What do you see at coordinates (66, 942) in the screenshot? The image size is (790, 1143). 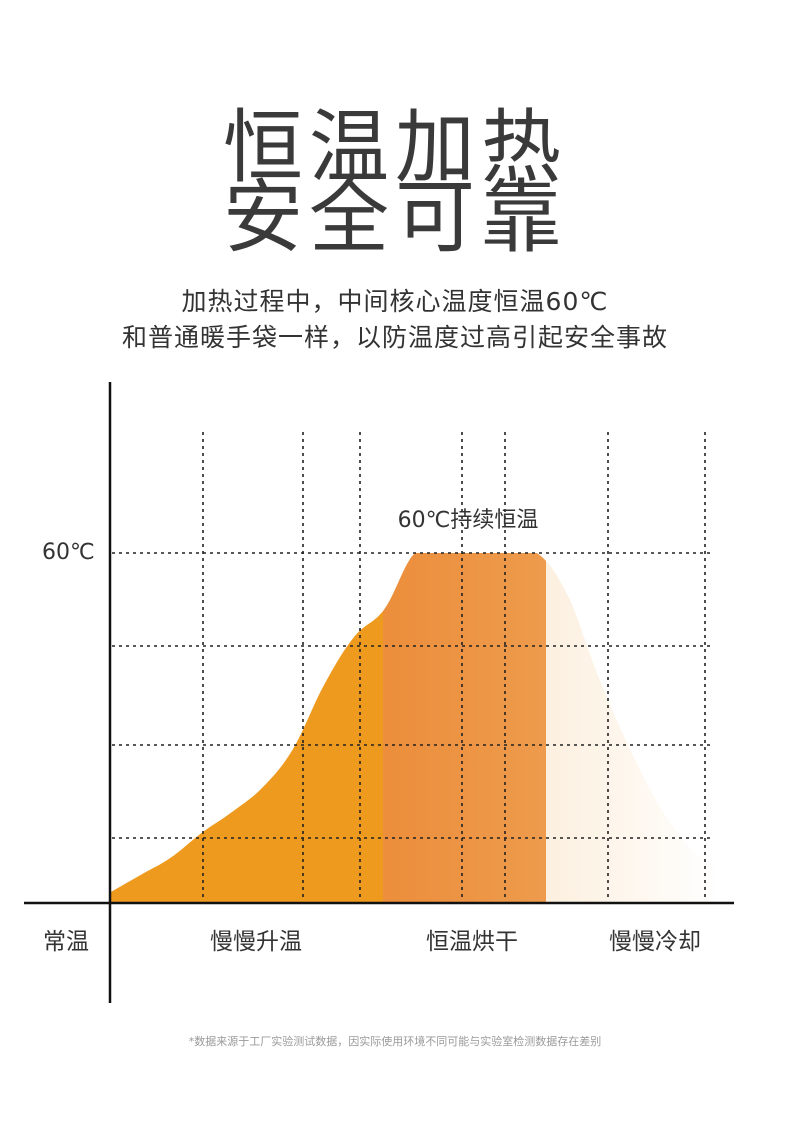 I see `origin-label: 常温` at bounding box center [66, 942].